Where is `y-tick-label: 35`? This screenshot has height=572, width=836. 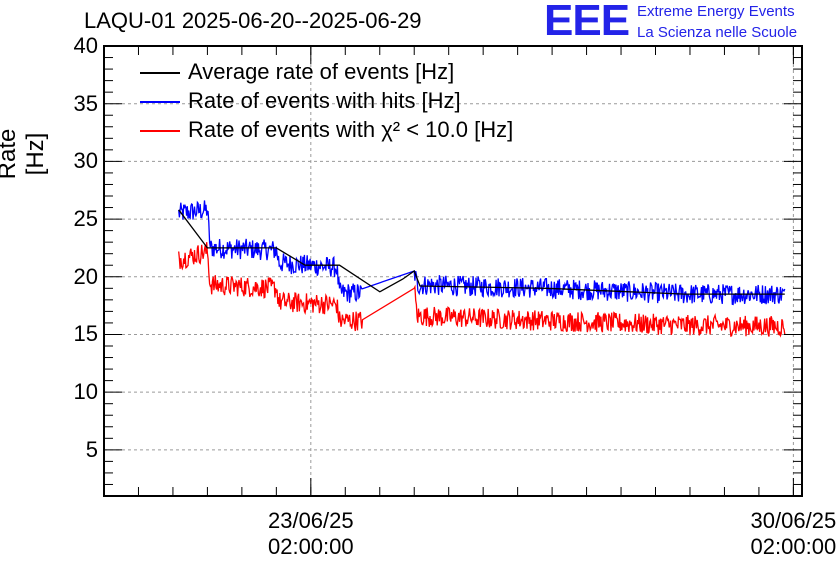
y-tick-label: 35 is located at coordinates (85, 103).